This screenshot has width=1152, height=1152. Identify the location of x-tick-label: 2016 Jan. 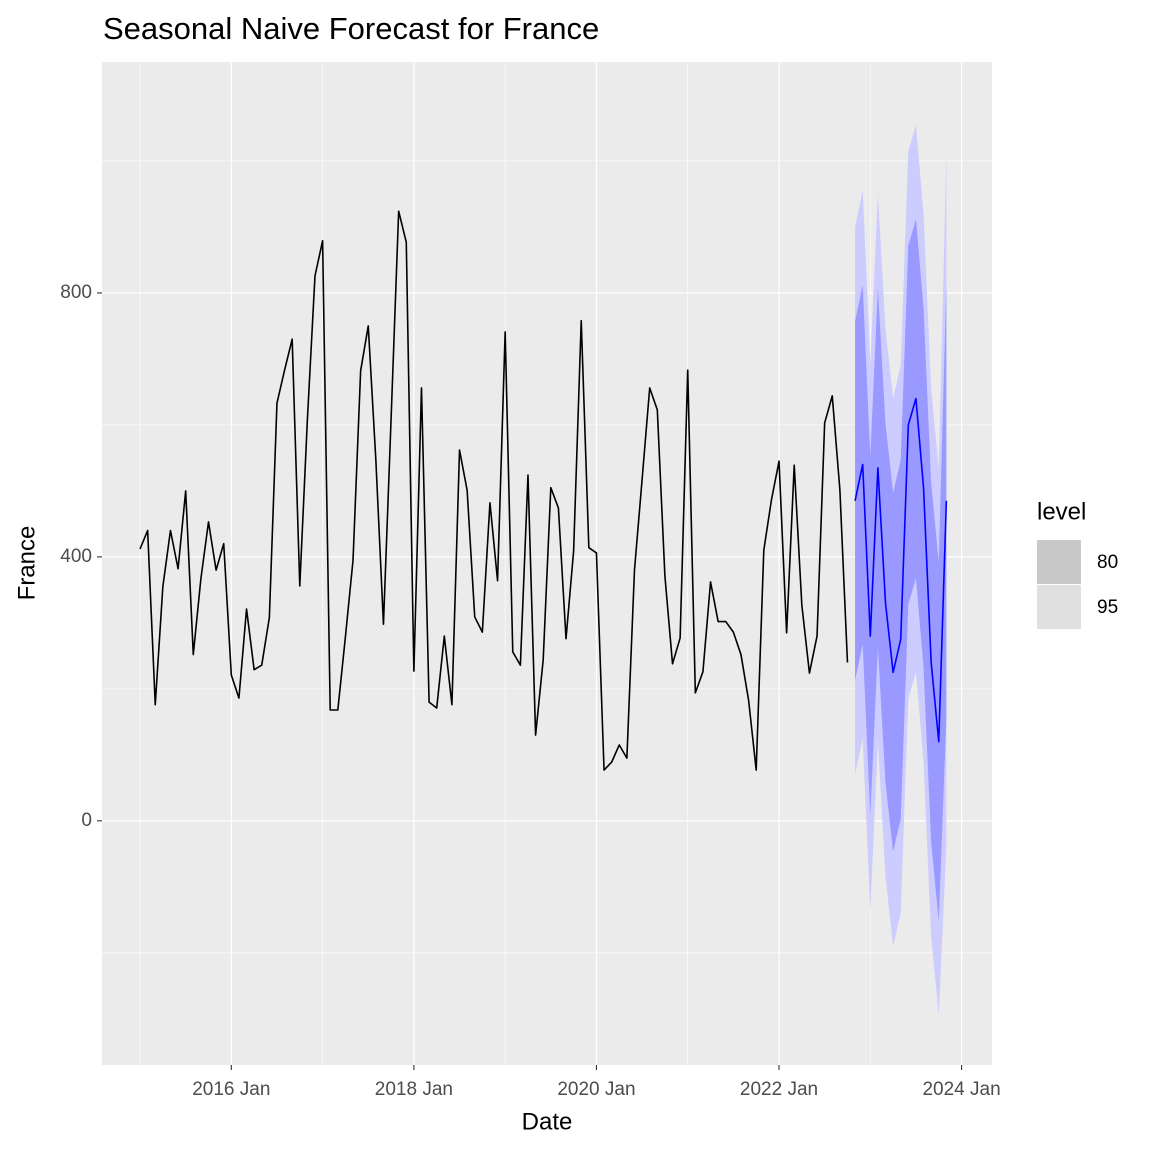
(231, 1089).